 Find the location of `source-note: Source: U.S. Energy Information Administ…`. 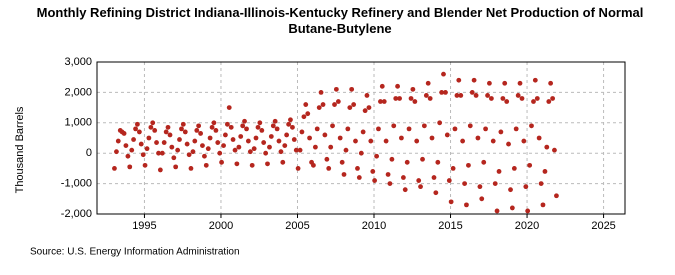

source-note: Source: U.S. Energy Information Administ… is located at coordinates (135, 252).